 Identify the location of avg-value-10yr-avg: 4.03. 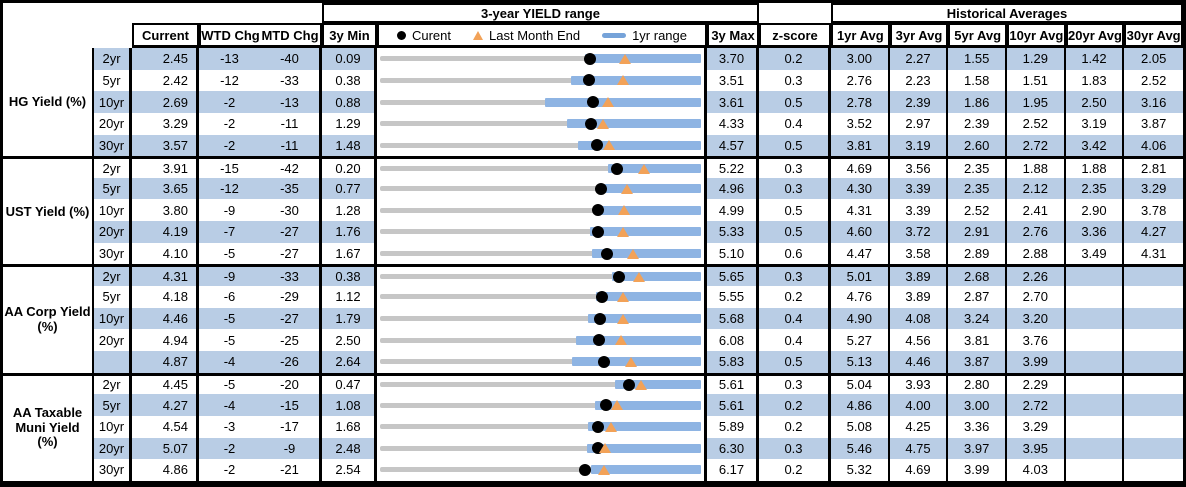
(1036, 470).